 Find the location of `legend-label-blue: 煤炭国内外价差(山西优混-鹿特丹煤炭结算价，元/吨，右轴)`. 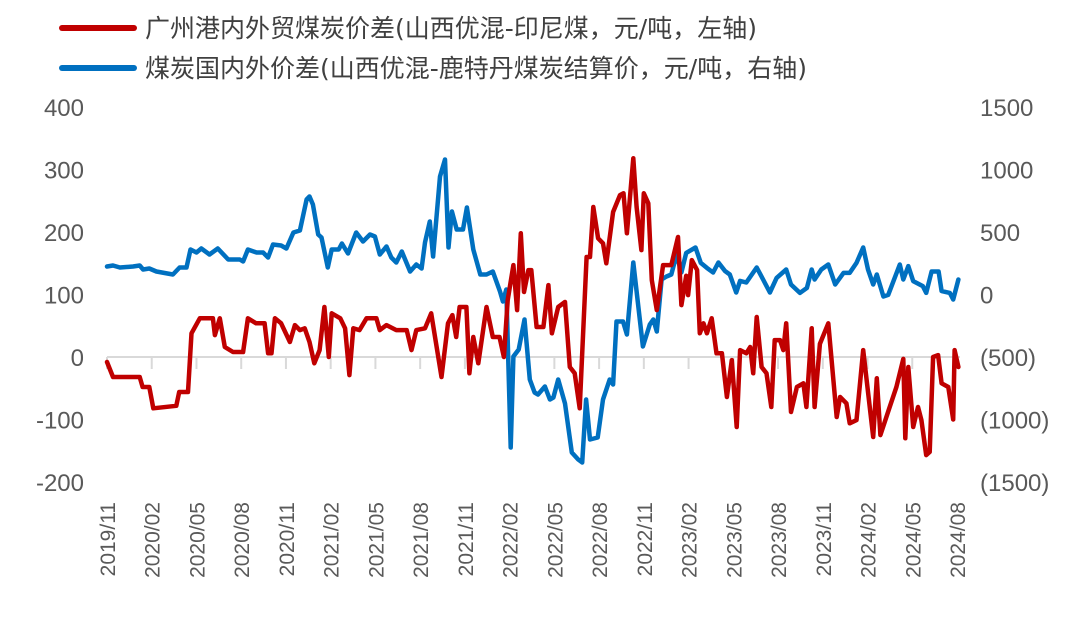

legend-label-blue: 煤炭国内外价差(山西优混-鹿特丹煤炭结算价，元/吨，右轴) is located at coordinates (476, 68).